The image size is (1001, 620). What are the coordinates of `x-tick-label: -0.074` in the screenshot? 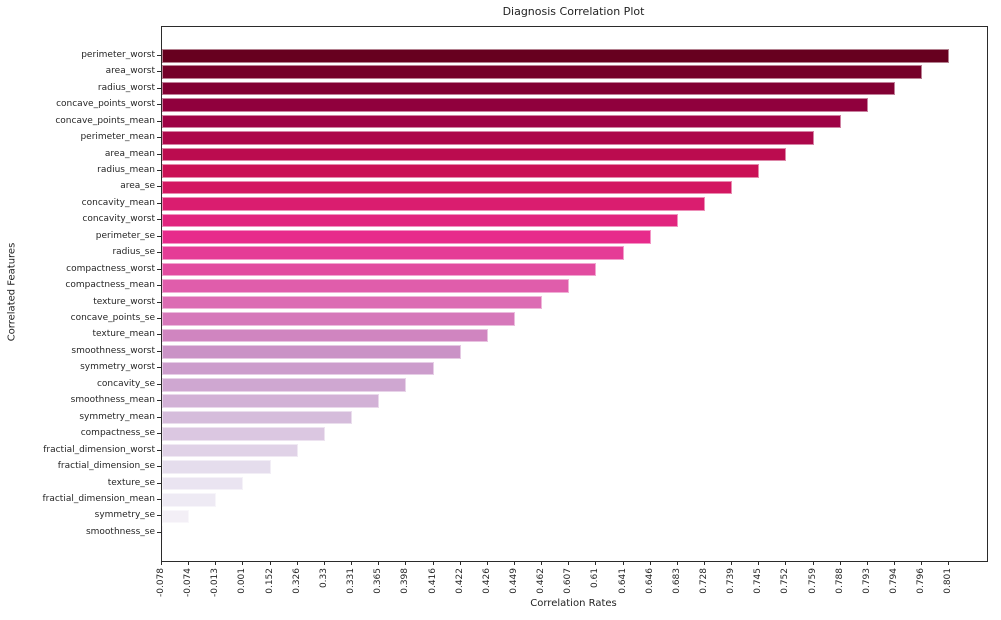 It's located at (188, 583).